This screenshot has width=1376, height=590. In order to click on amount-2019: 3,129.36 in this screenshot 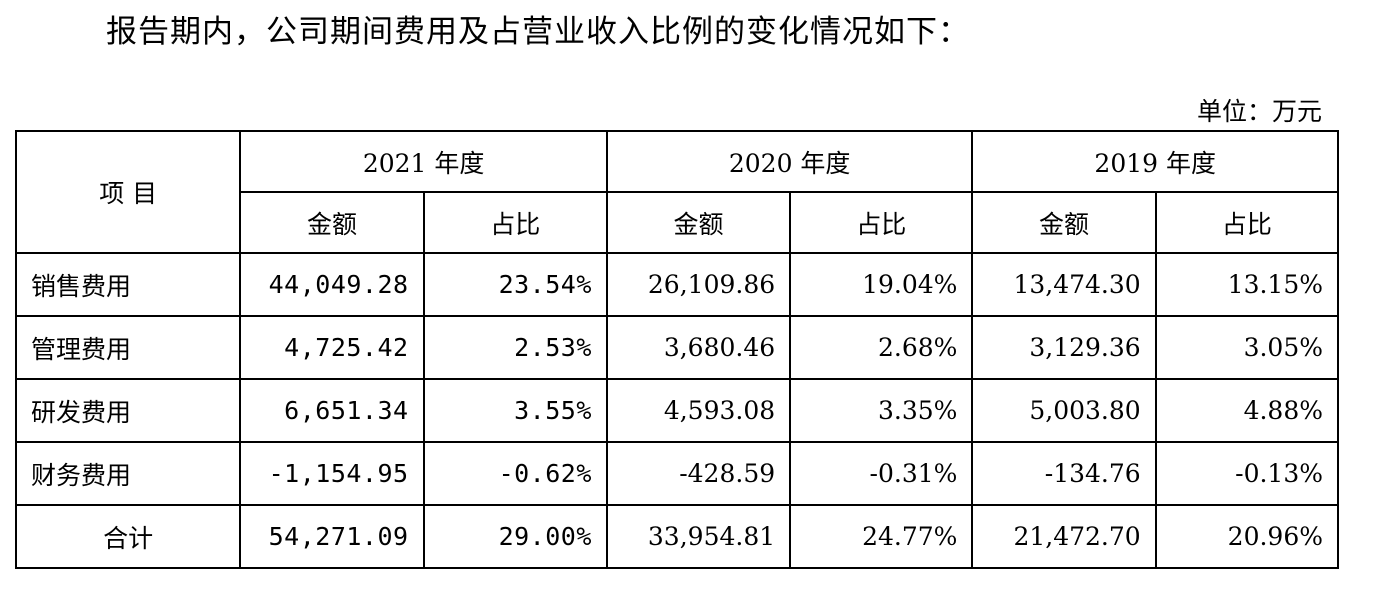, I will do `click(1064, 347)`.